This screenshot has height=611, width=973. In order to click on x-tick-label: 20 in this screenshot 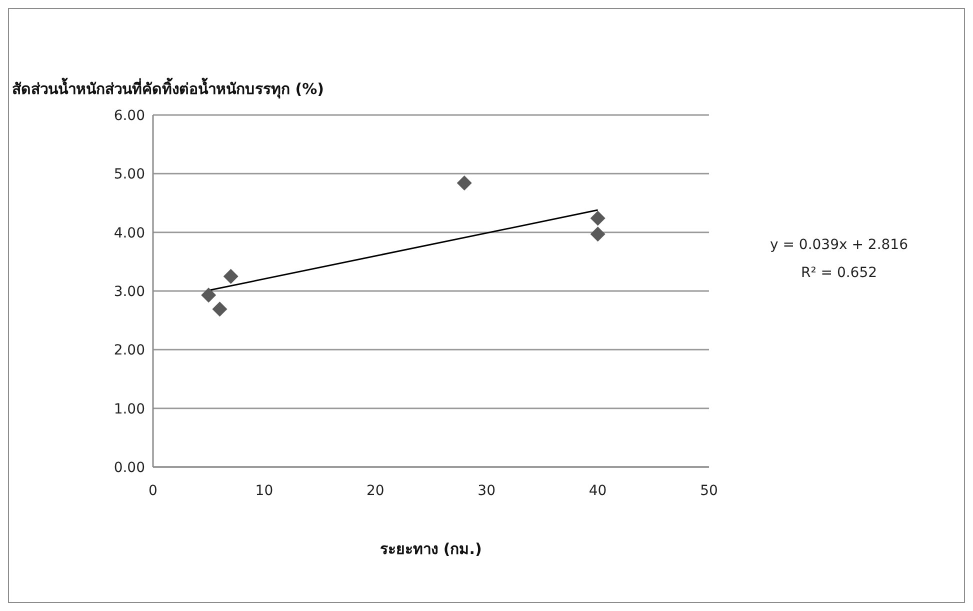, I will do `click(375, 490)`.